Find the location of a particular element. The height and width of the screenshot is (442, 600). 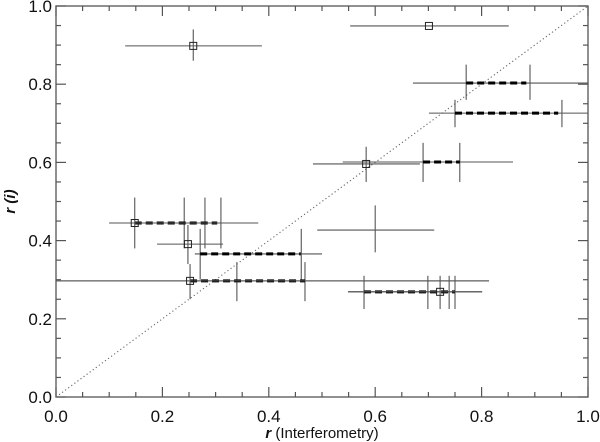

y-axis-title: r (i) is located at coordinates (10, 201).